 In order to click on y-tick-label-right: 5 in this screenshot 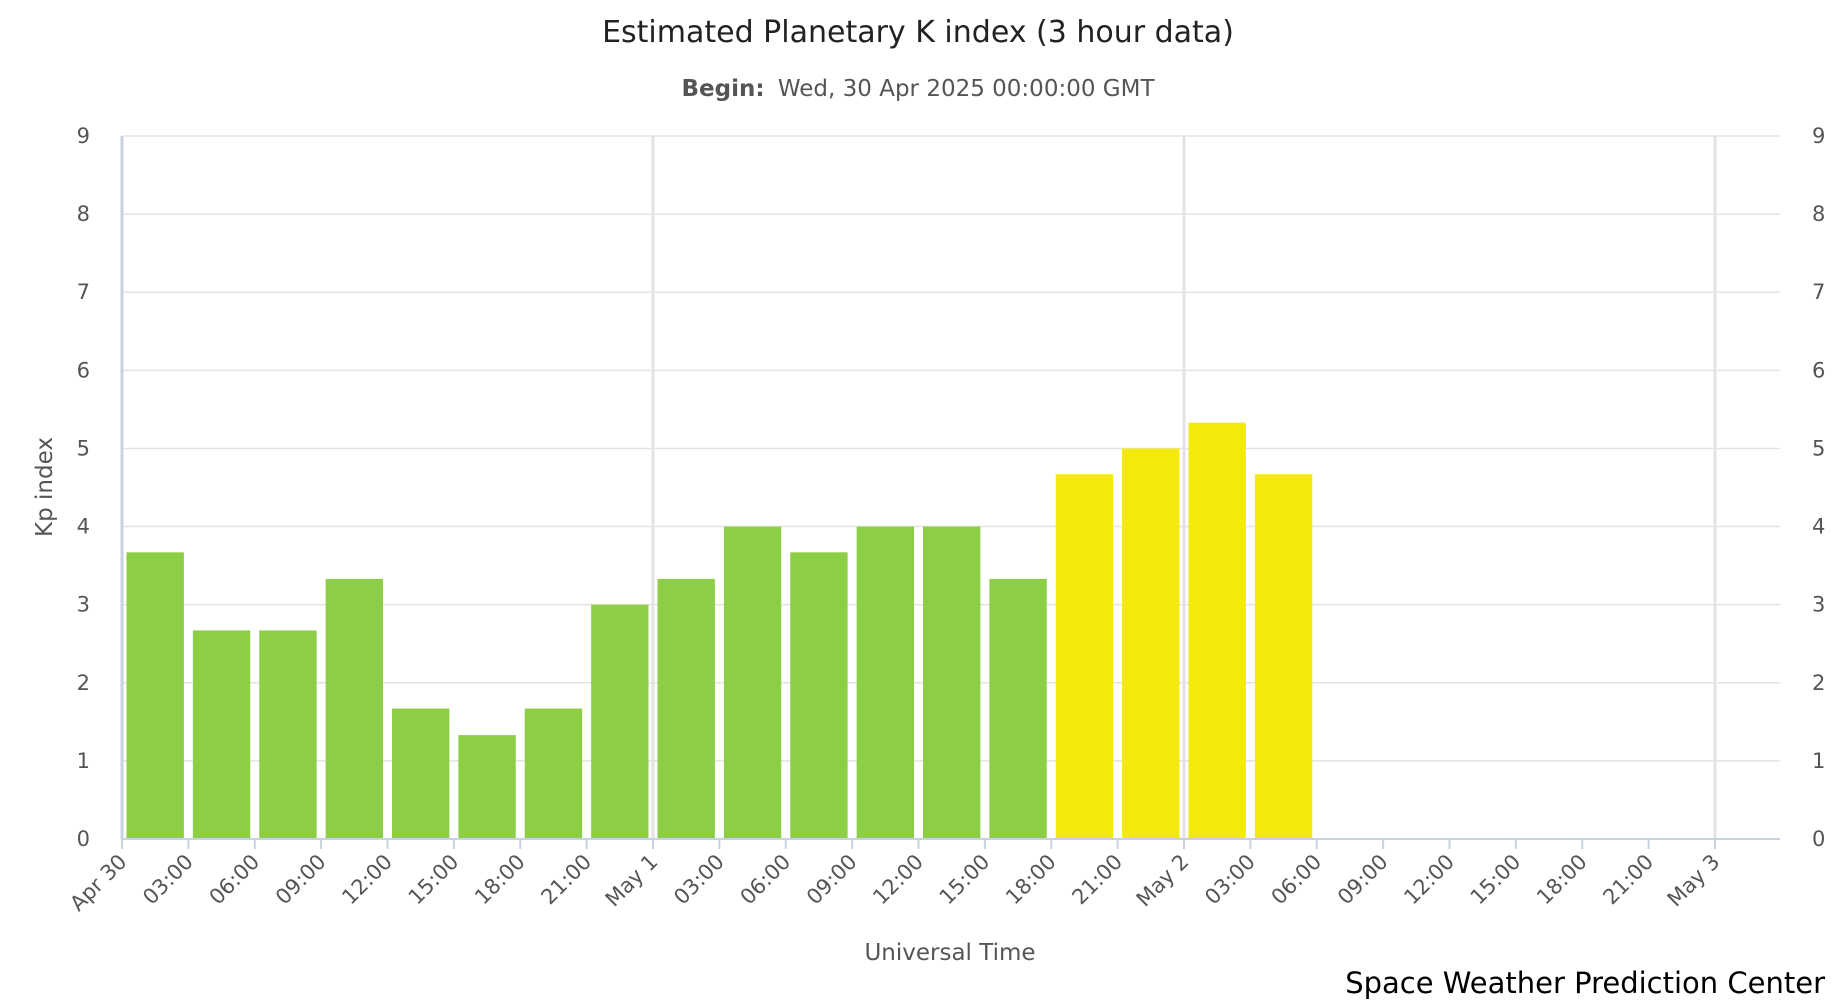, I will do `click(1818, 448)`.